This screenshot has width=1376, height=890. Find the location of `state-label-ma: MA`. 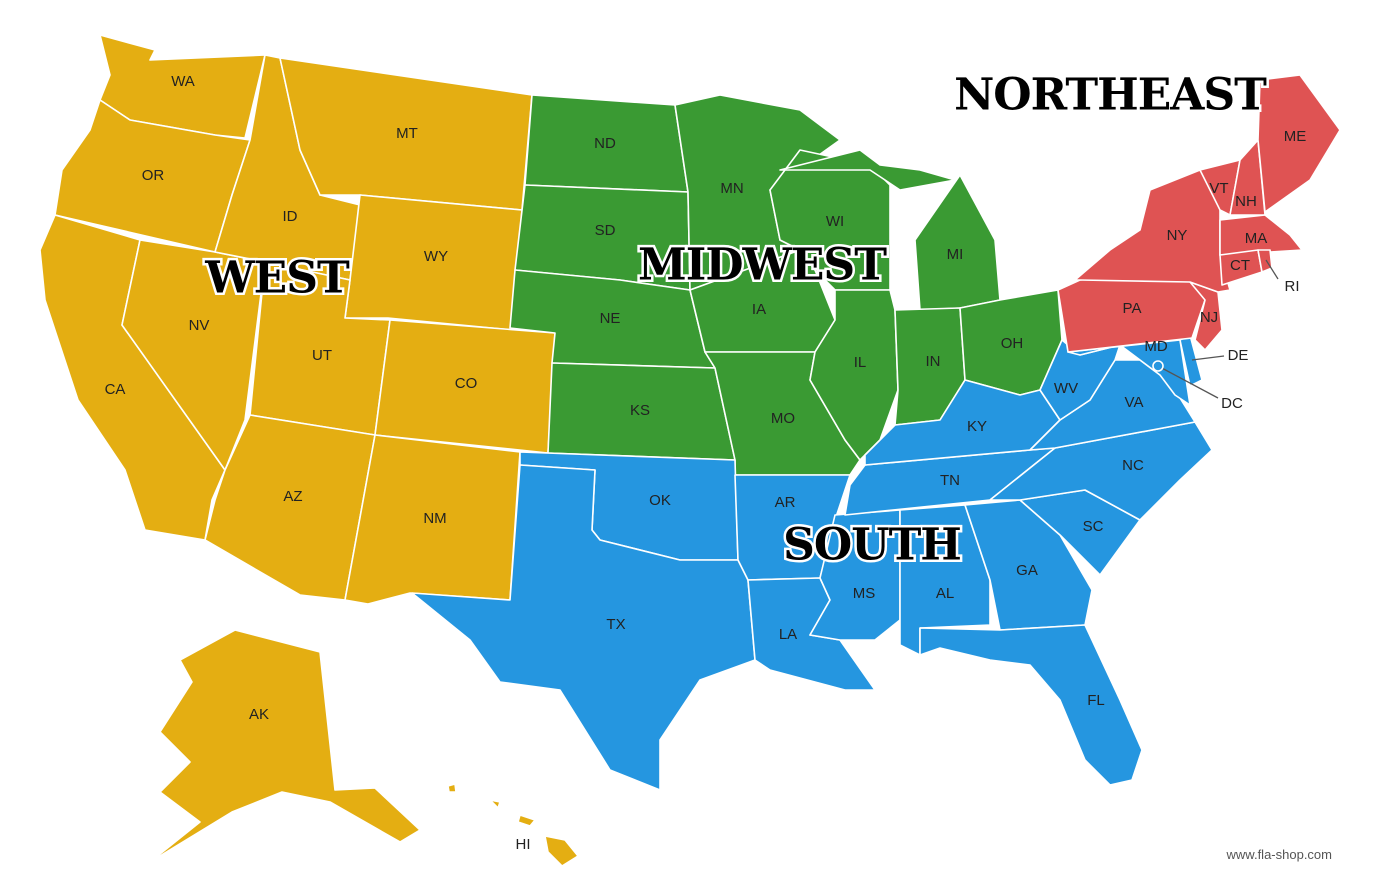

state-label-ma: MA is located at coordinates (1256, 238).